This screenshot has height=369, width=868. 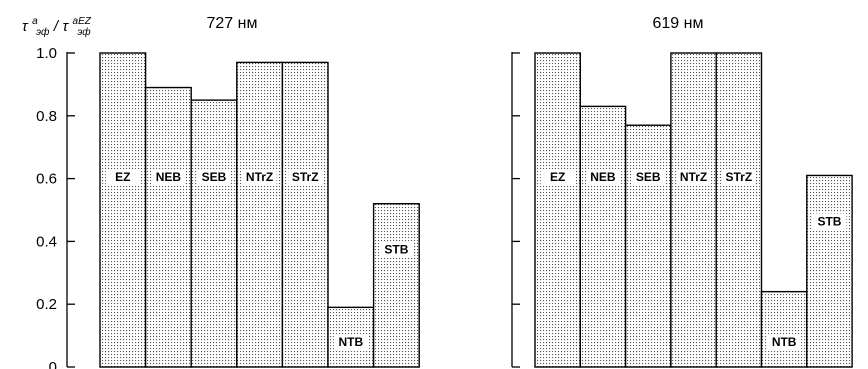 I want to click on y-axis-label: τ a эф / τ aEZ эф, so click(x=58, y=25).